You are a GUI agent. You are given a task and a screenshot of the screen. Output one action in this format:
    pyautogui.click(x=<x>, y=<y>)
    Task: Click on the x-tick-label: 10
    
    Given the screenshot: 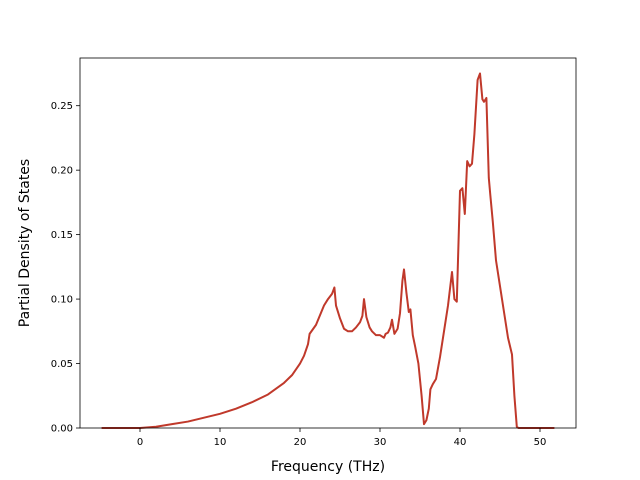 What is the action you would take?
    pyautogui.click(x=220, y=442)
    